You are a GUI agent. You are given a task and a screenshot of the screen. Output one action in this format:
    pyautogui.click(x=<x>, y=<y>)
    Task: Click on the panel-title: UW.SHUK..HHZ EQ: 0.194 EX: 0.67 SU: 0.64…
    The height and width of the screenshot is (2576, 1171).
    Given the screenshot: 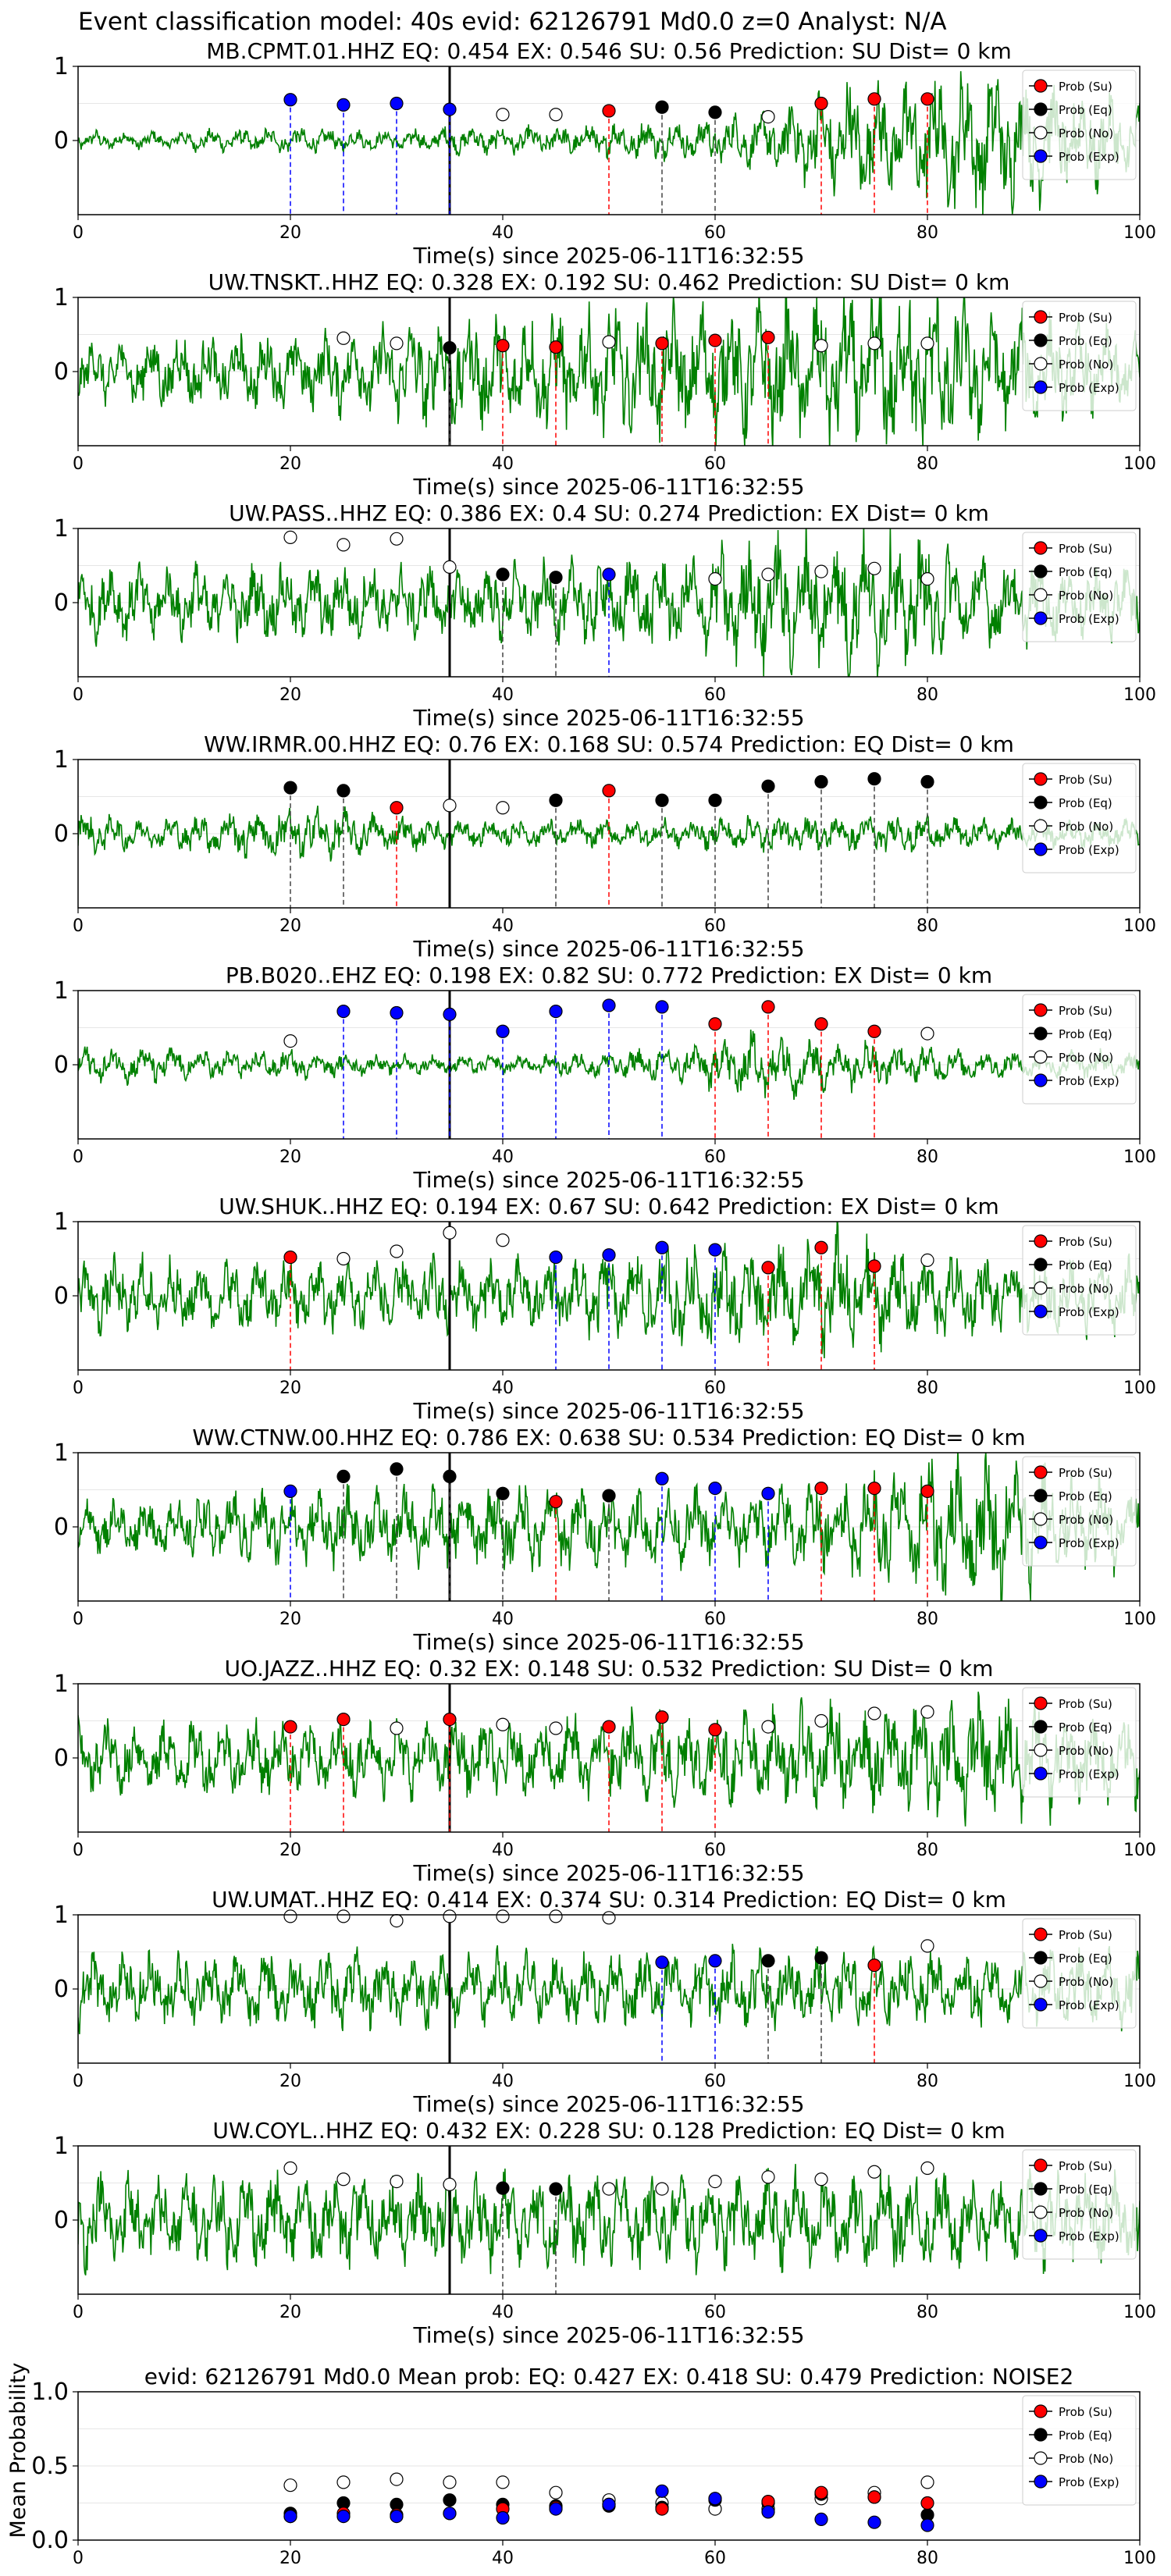 What is the action you would take?
    pyautogui.click(x=608, y=1206)
    